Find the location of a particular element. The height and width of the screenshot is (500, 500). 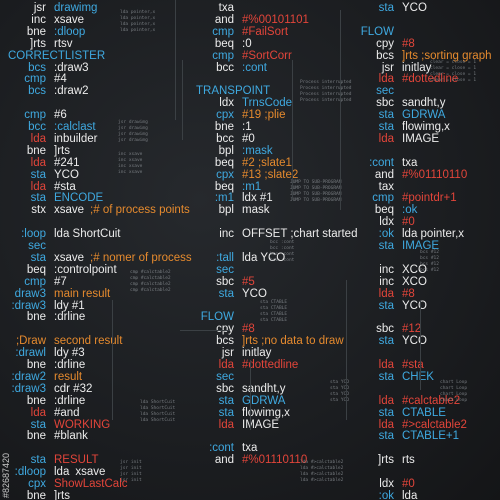

code-line: ]rts rtsv is located at coordinates (43, 44).